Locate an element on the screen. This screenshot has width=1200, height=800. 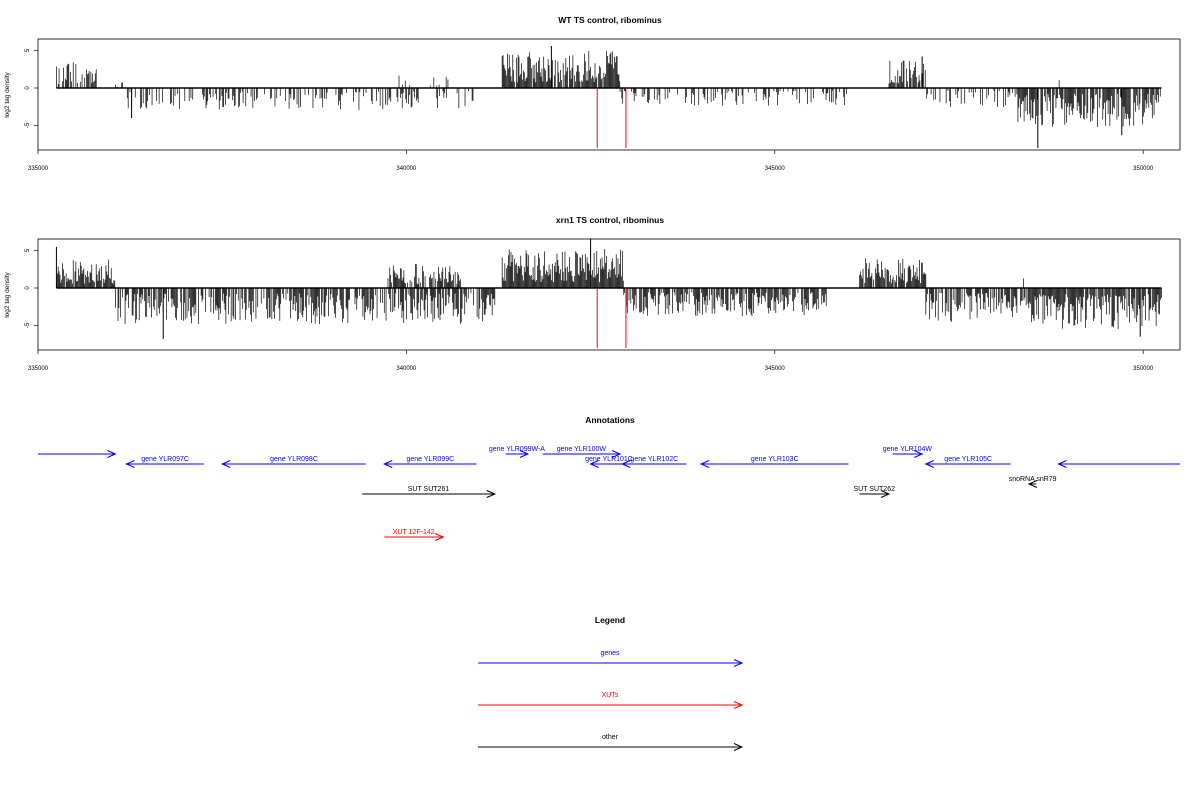
legend-item: other is located at coordinates (611, 742).